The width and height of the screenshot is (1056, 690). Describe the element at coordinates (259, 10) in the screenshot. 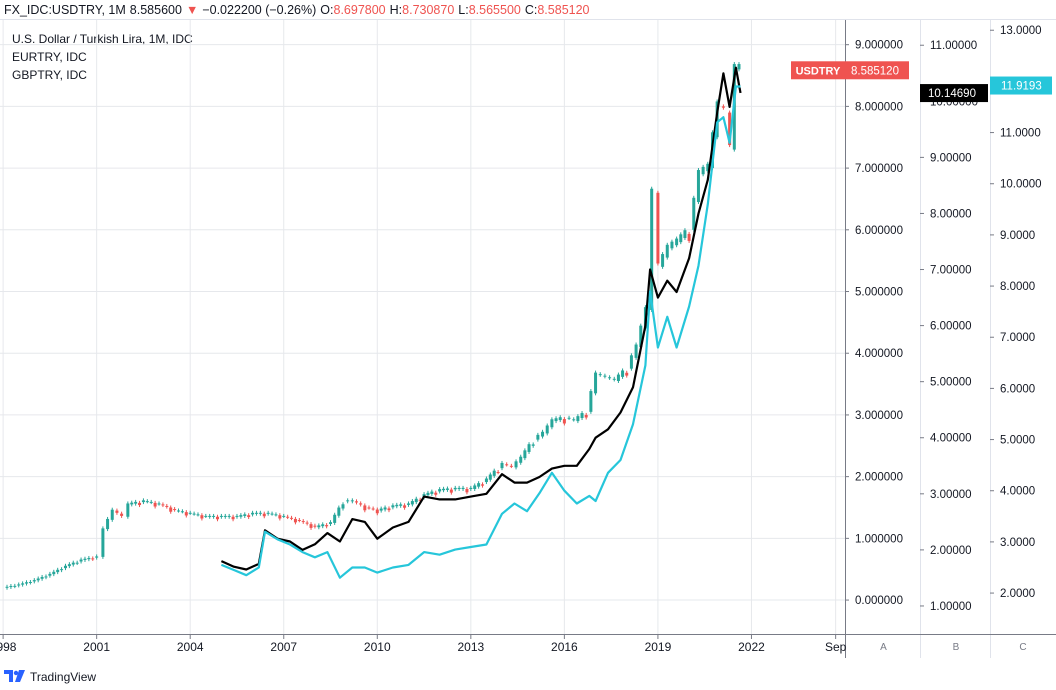

I see `price-change: −0.022200 (−0.26%)` at that location.